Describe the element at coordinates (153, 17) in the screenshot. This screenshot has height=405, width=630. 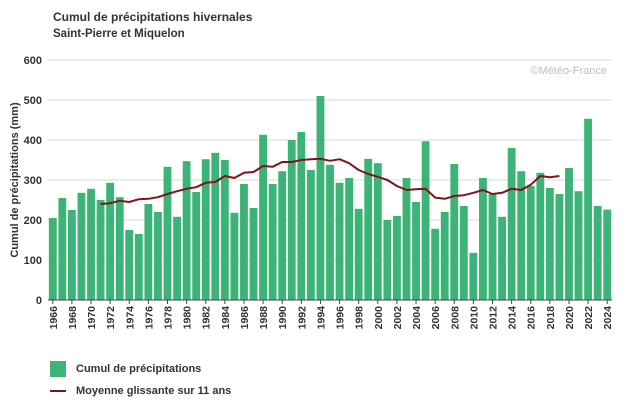
I see `chart-title: Cumul de précipitations hivernales` at that location.